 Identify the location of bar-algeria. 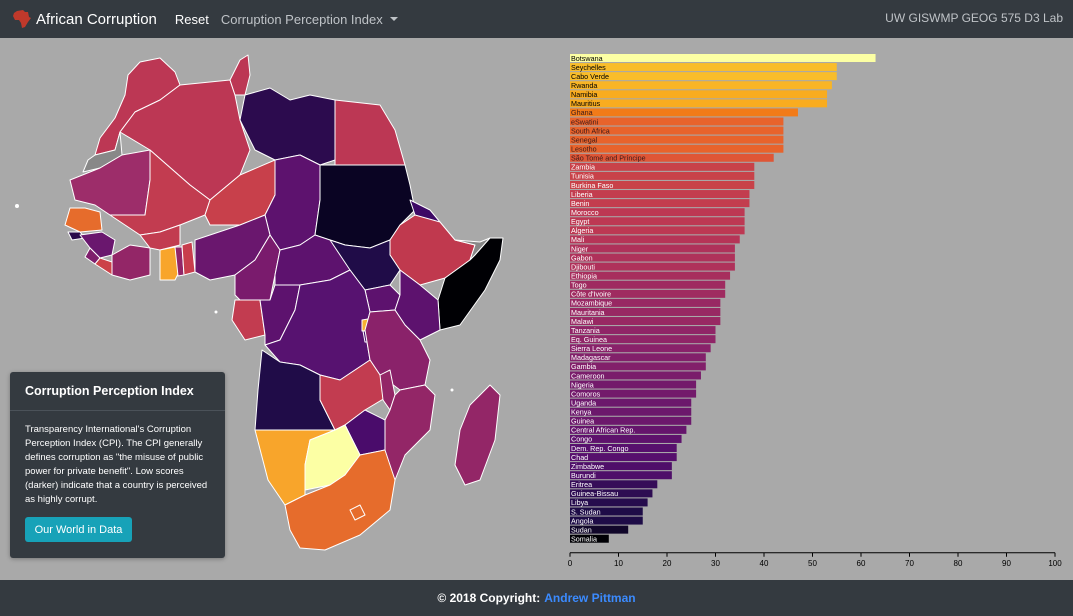
(657, 230).